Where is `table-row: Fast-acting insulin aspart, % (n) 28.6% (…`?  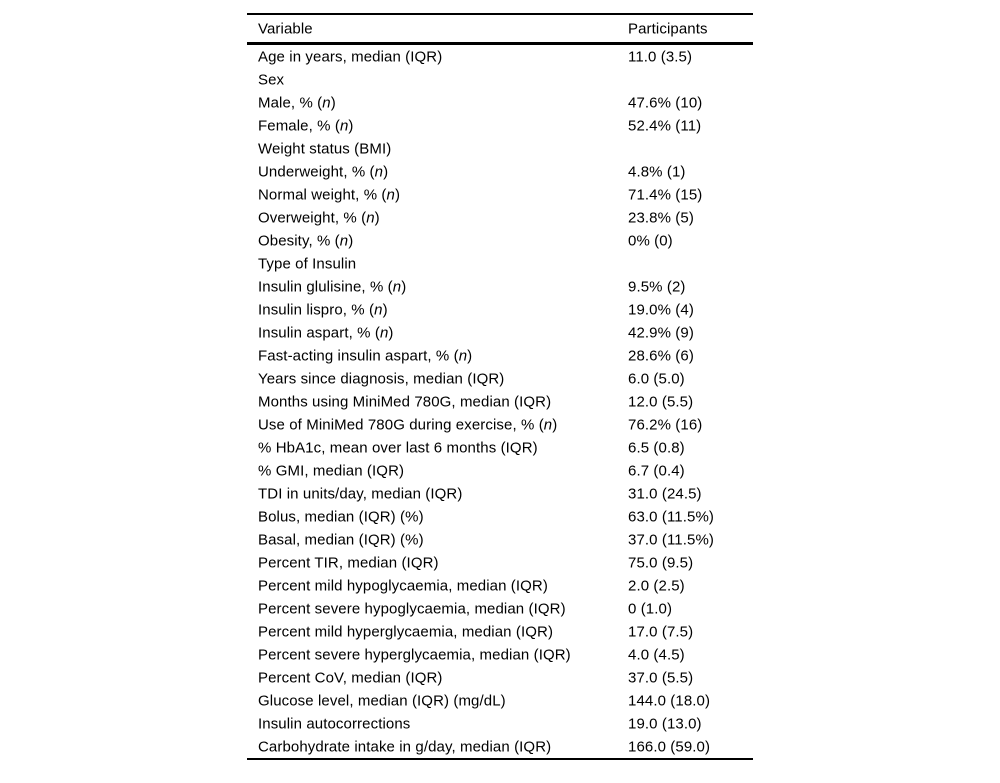
table-row: Fast-acting insulin aspart, % (n) 28.6% (… is located at coordinates (500, 355).